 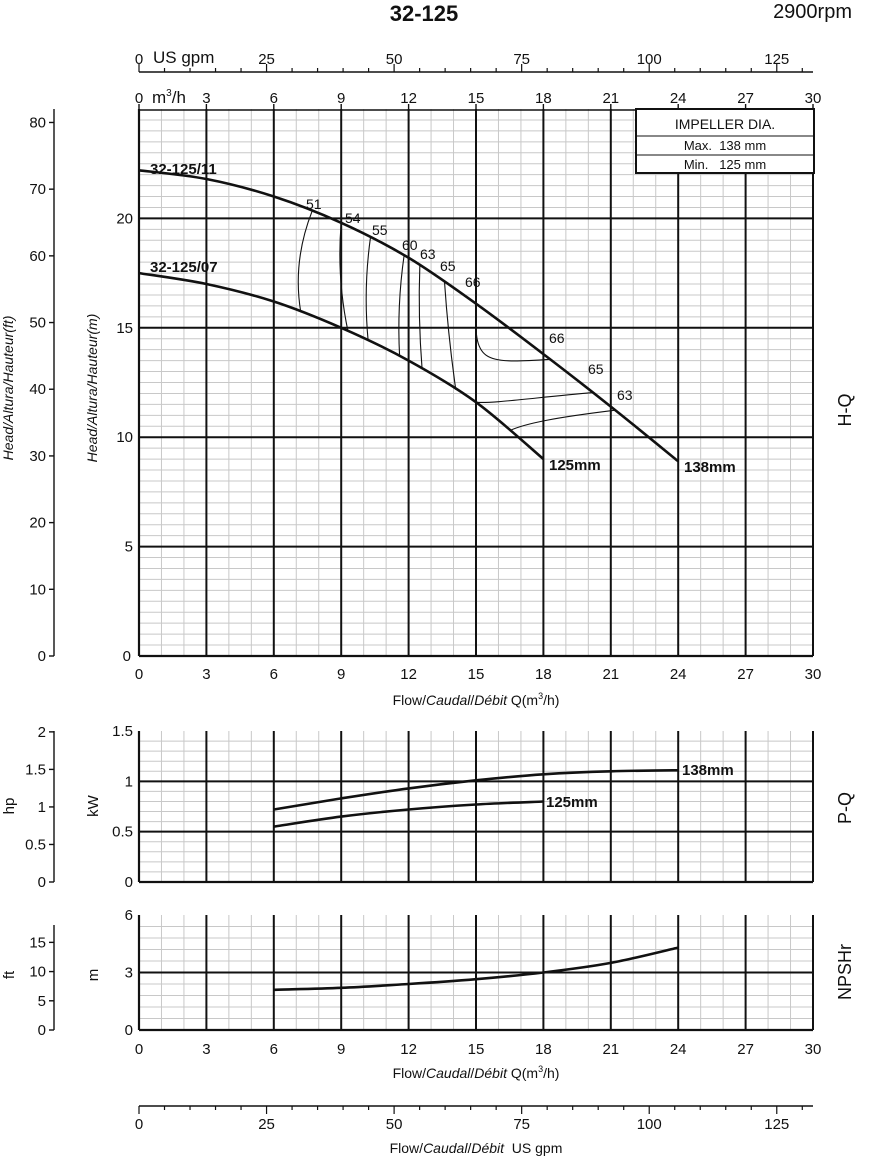 I want to click on npsh-m-tick-label: 0, so click(x=129, y=1030).